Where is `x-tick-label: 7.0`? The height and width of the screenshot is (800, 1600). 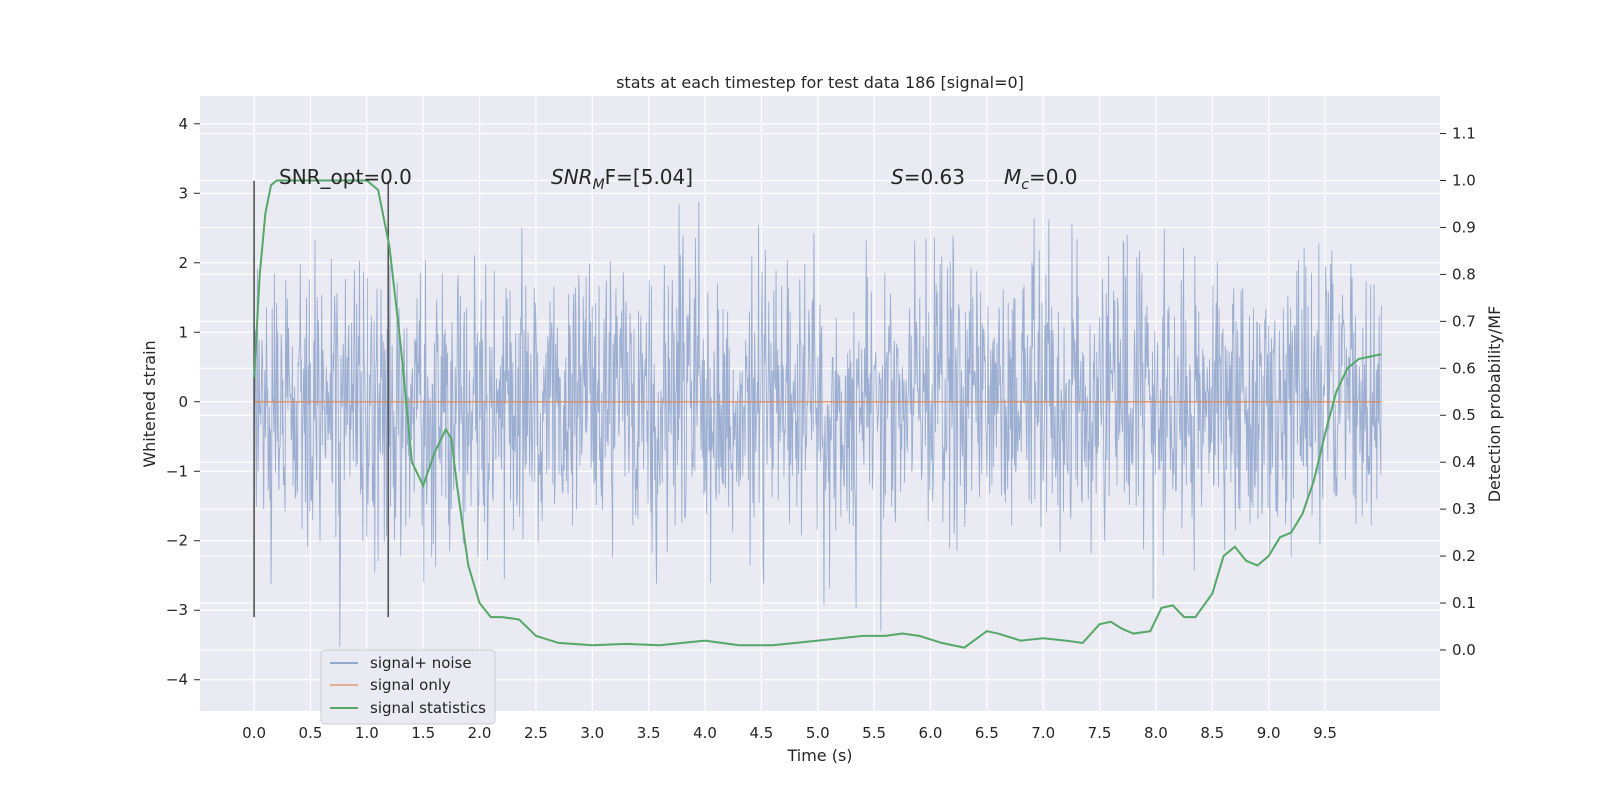 x-tick-label: 7.0 is located at coordinates (1043, 733).